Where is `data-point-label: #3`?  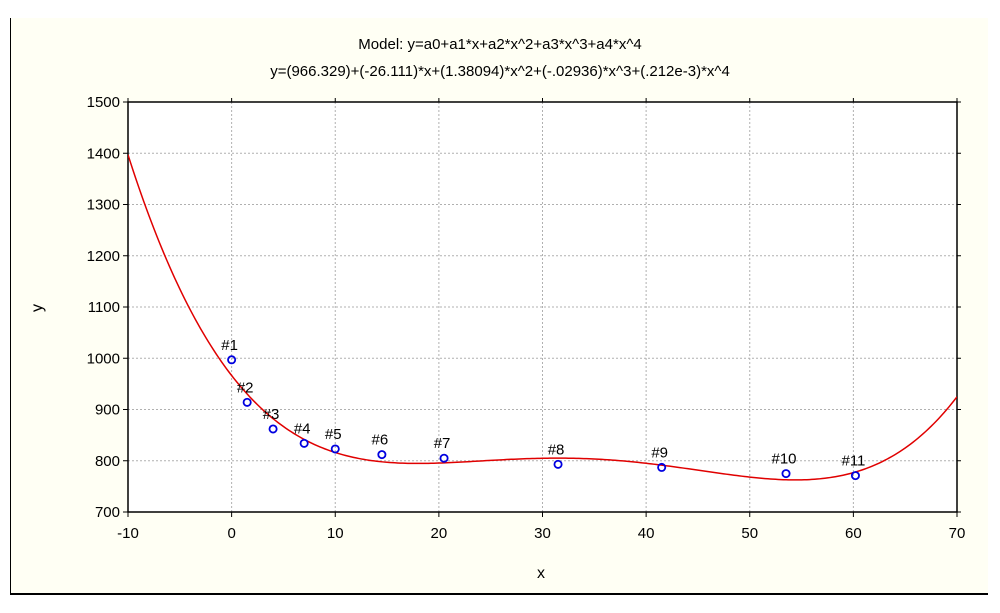
data-point-label: #3 is located at coordinates (271, 414).